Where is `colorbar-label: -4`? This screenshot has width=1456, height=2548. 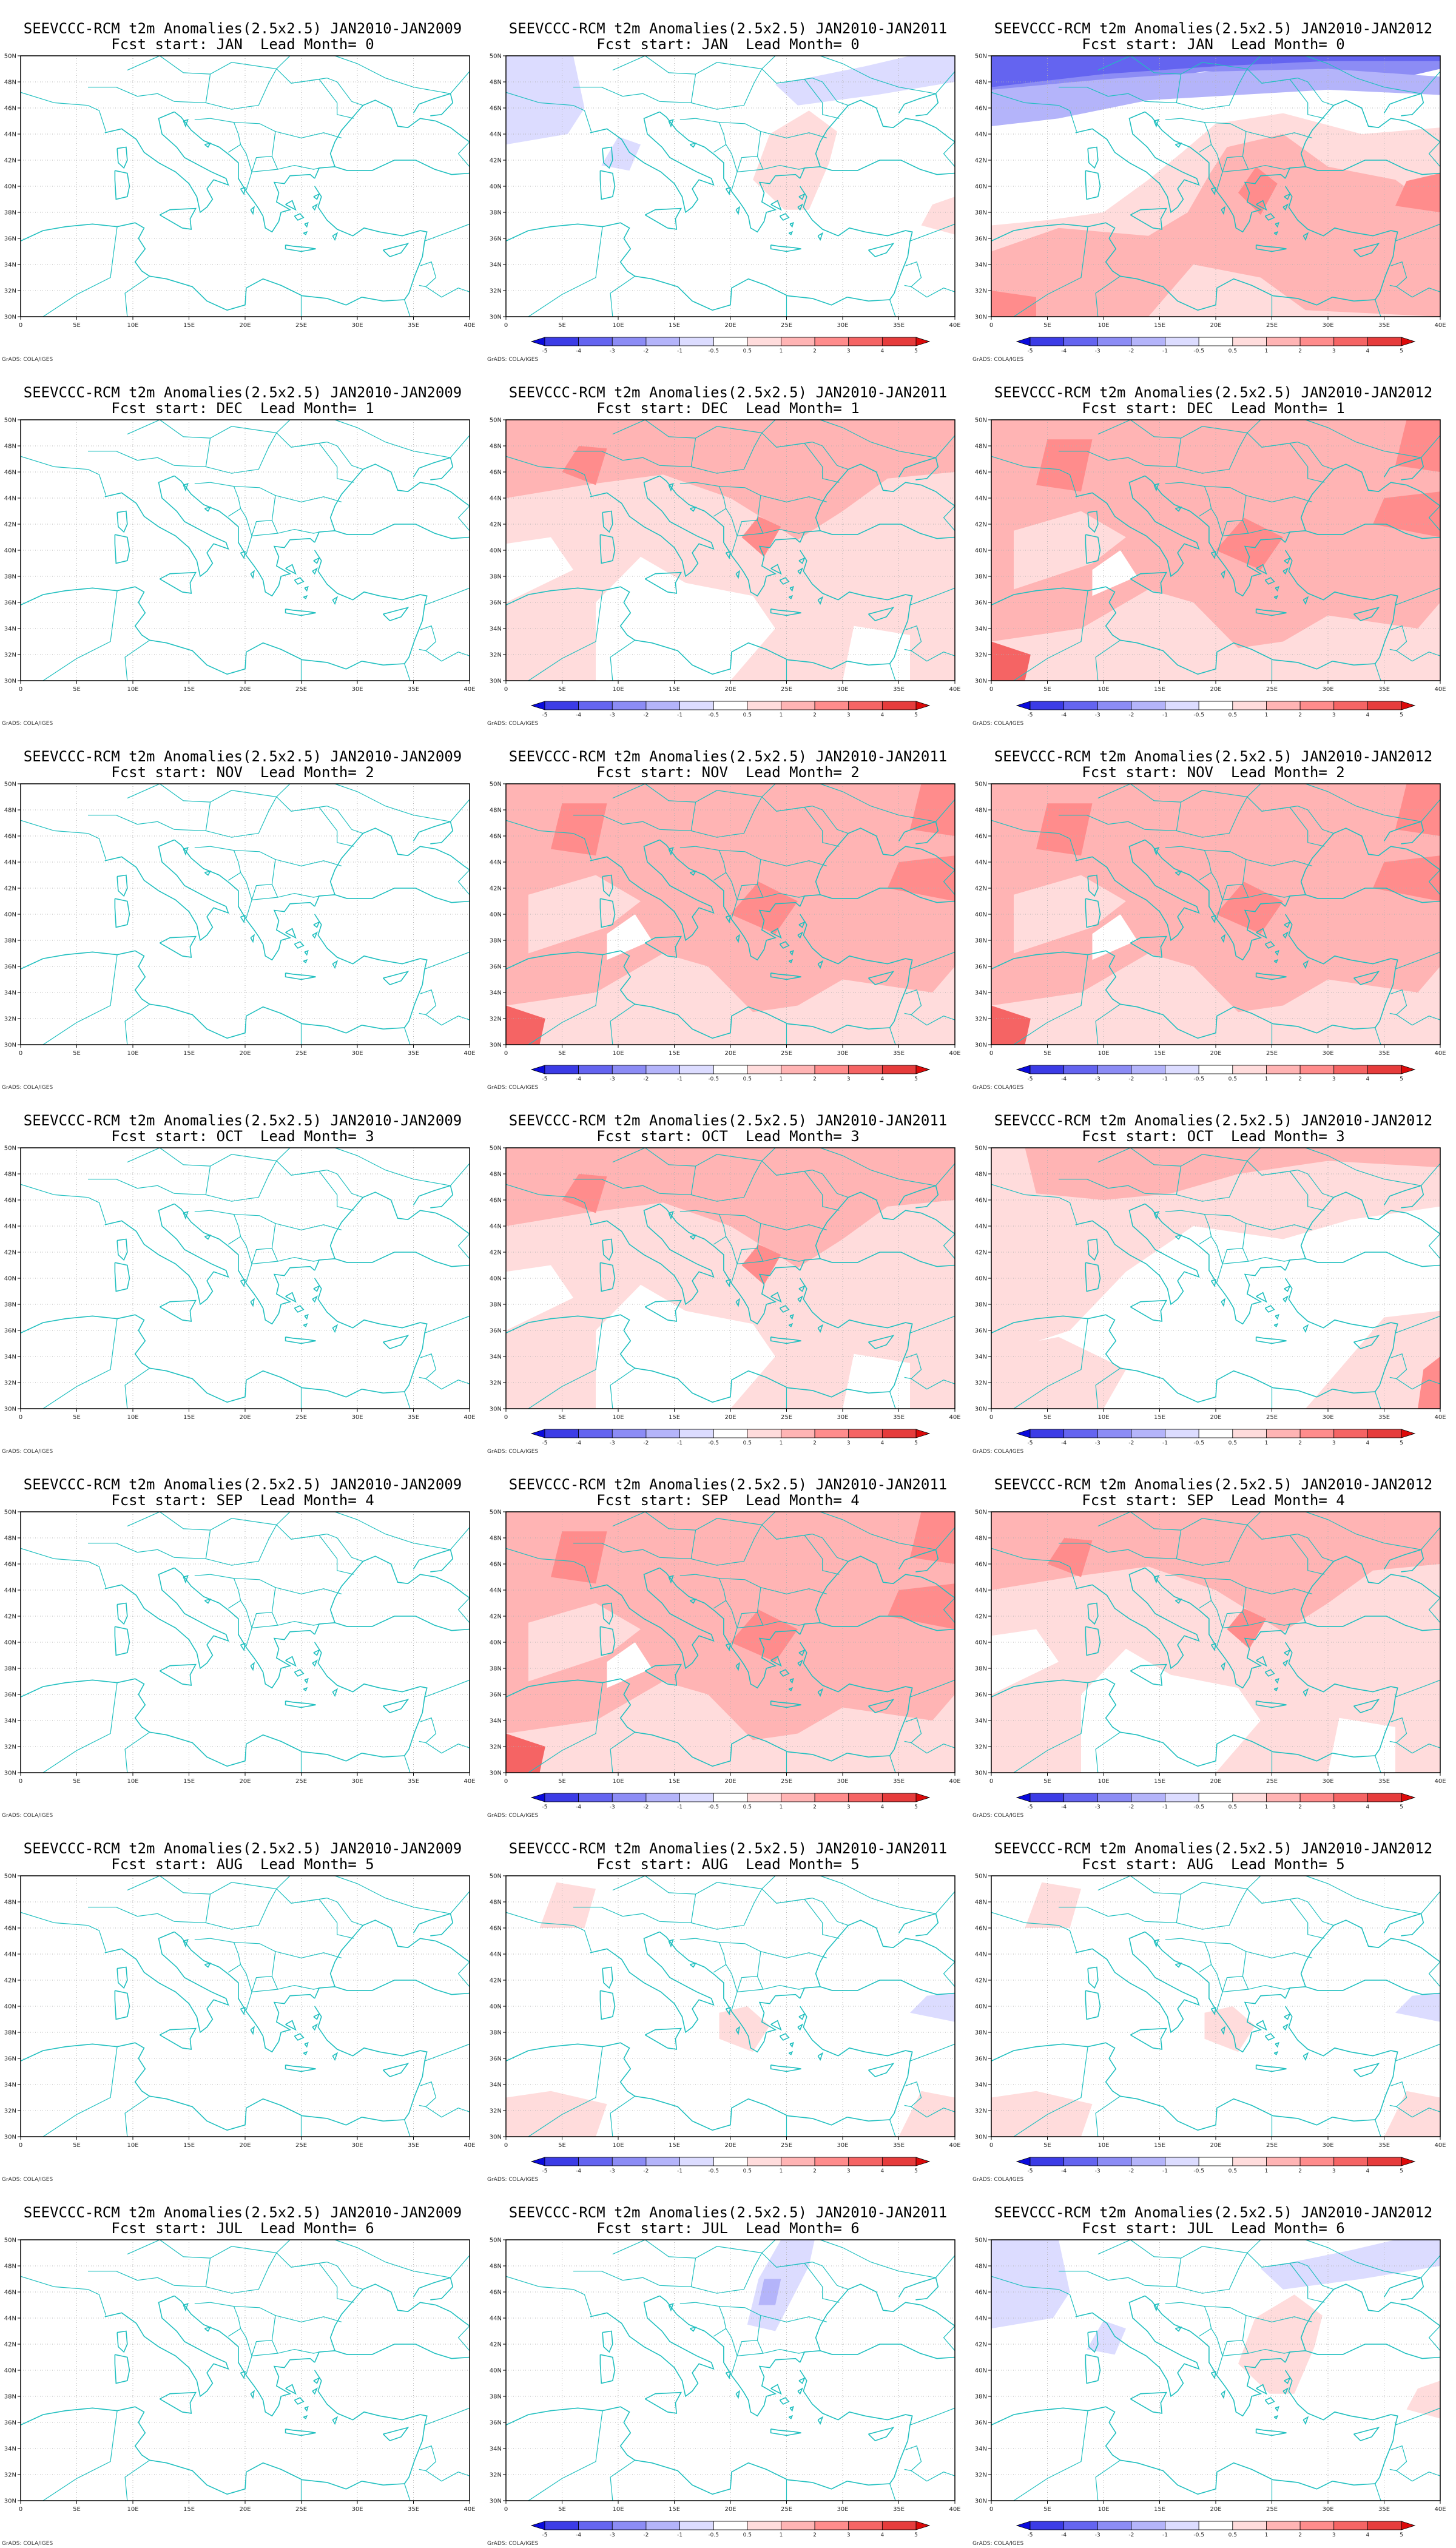
colorbar-label: -4 is located at coordinates (1064, 715).